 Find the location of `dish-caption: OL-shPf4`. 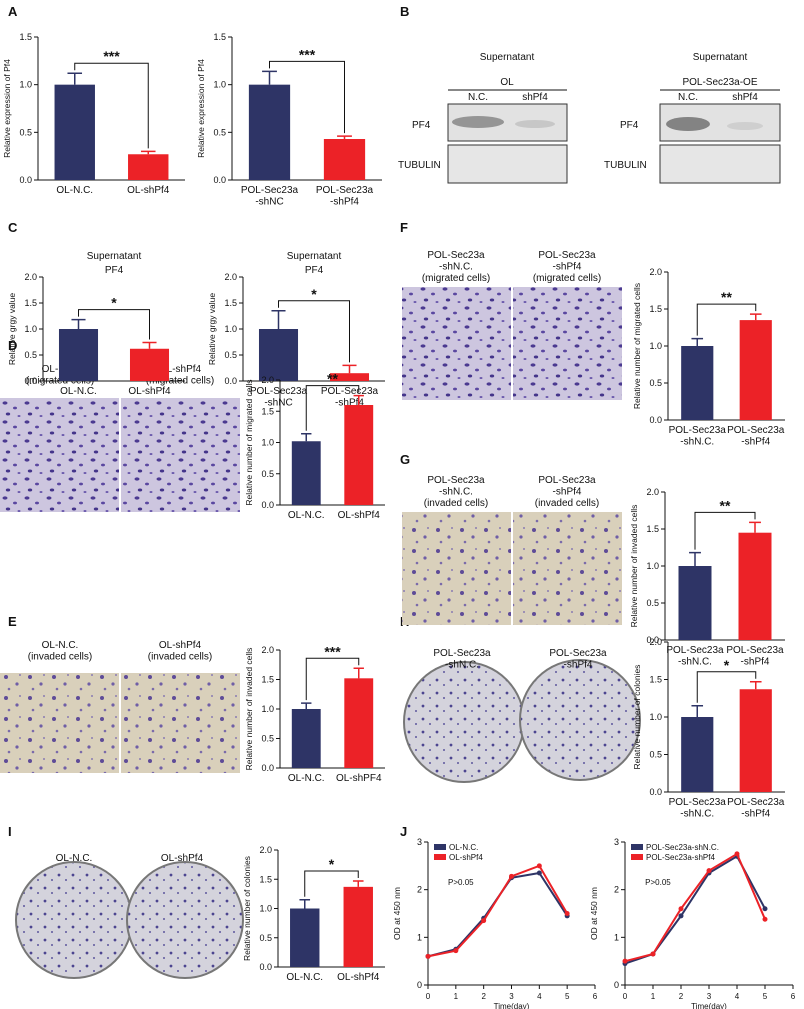

dish-caption: OL-shPf4 is located at coordinates (182, 858).